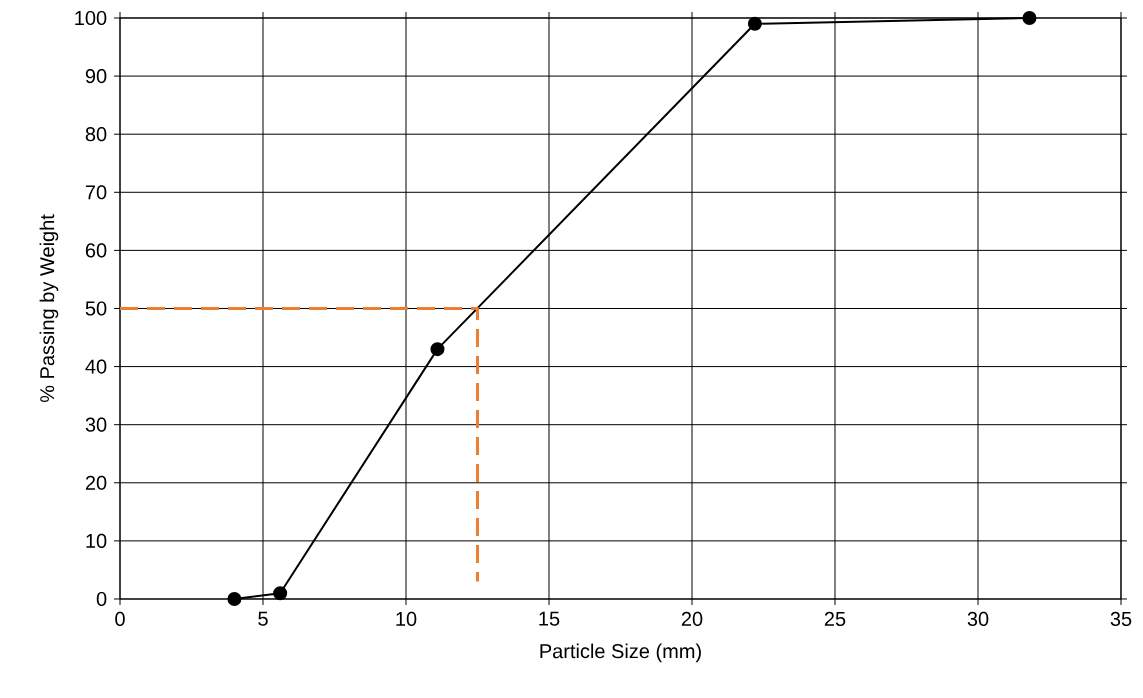 This screenshot has width=1143, height=698. I want to click on y-tick-label: 70, so click(96, 192).